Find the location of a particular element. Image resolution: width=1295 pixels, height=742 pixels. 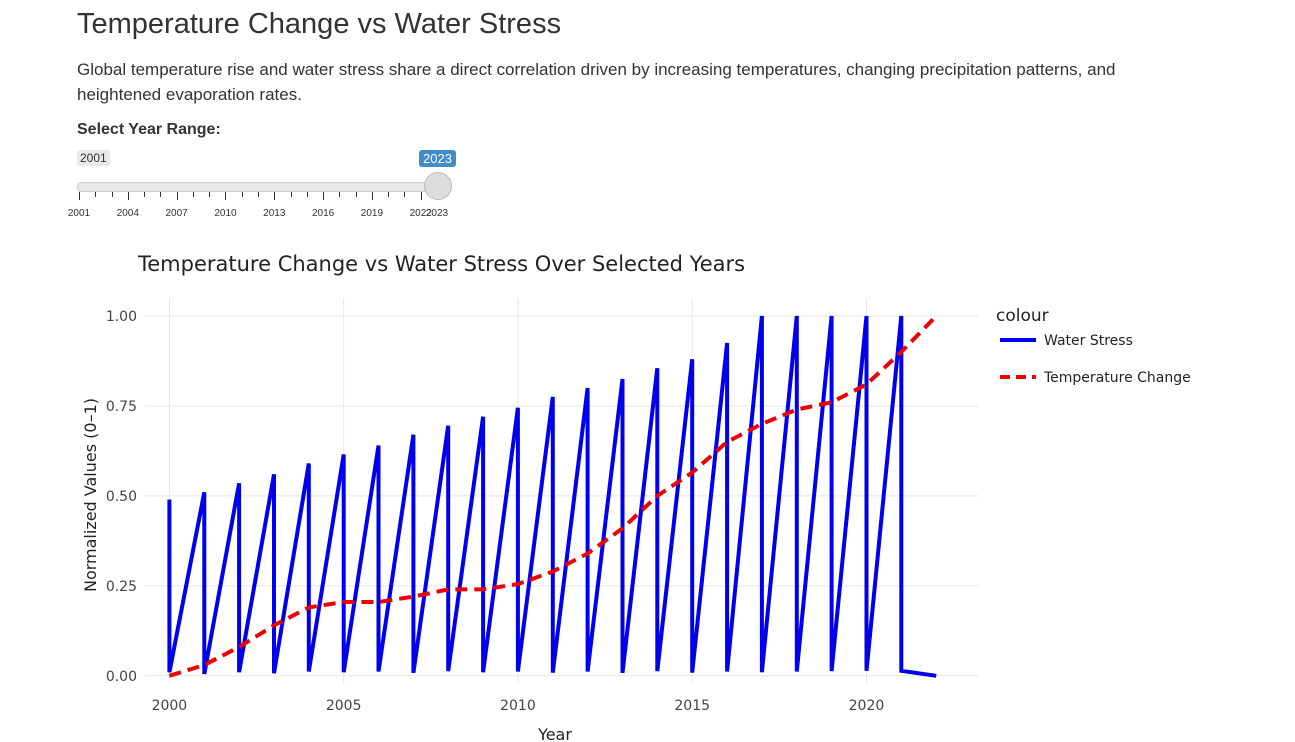

x-axis-label: Year is located at coordinates (554, 733).